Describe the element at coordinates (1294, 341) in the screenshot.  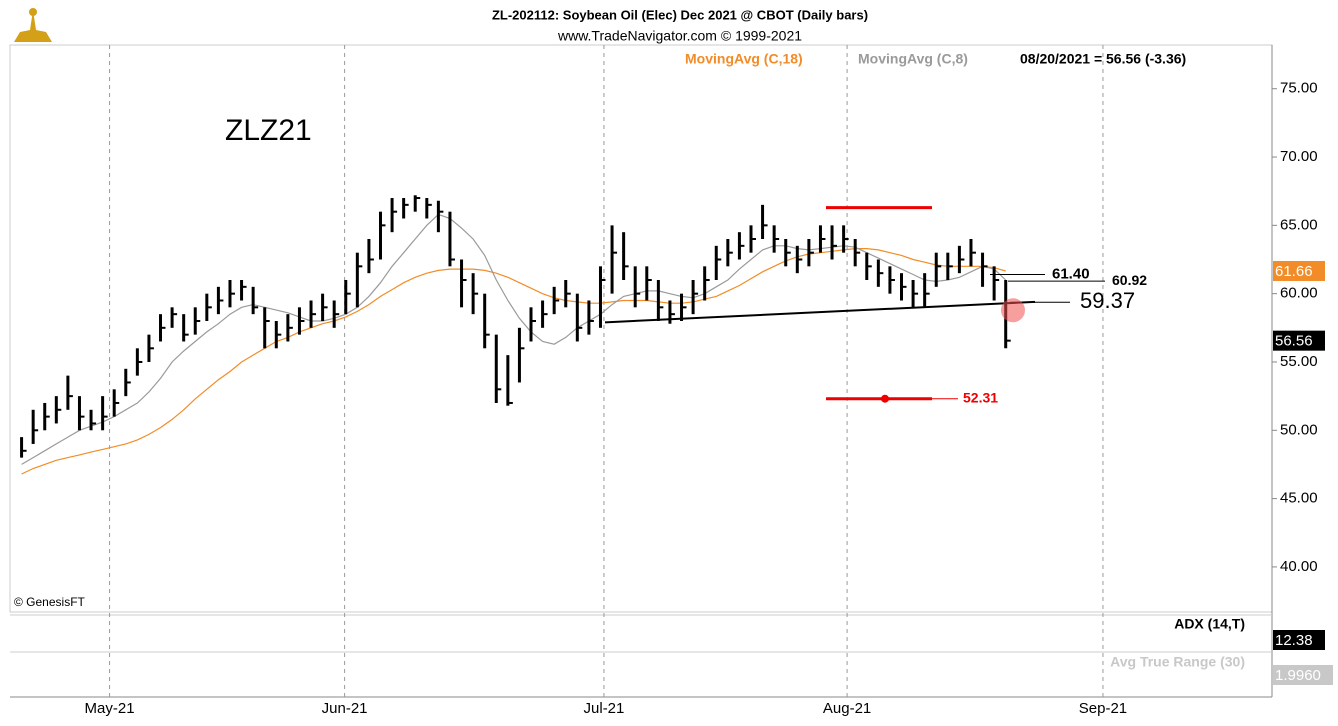
I see `price-tag-label: 56.56` at that location.